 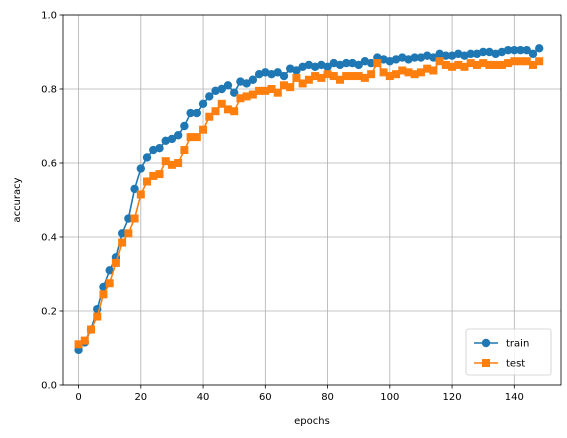 What do you see at coordinates (265, 397) in the screenshot?
I see `x-tick-label: 60` at bounding box center [265, 397].